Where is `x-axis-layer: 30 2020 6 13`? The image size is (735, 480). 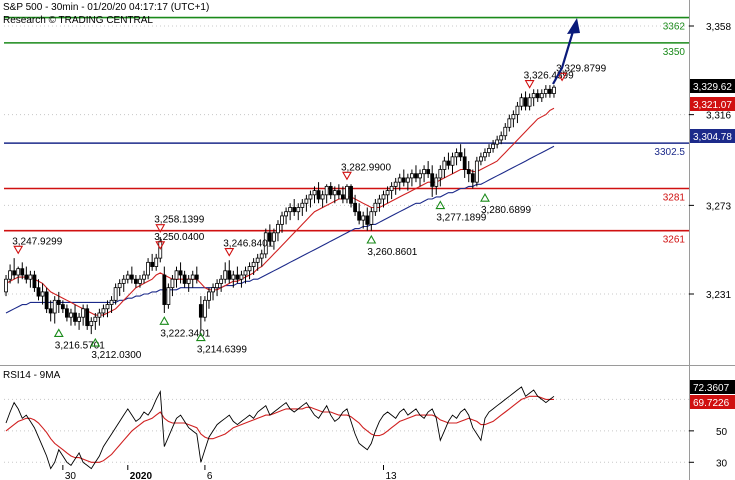 x-axis-layer: 30 2020 6 13 is located at coordinates (229, 472).